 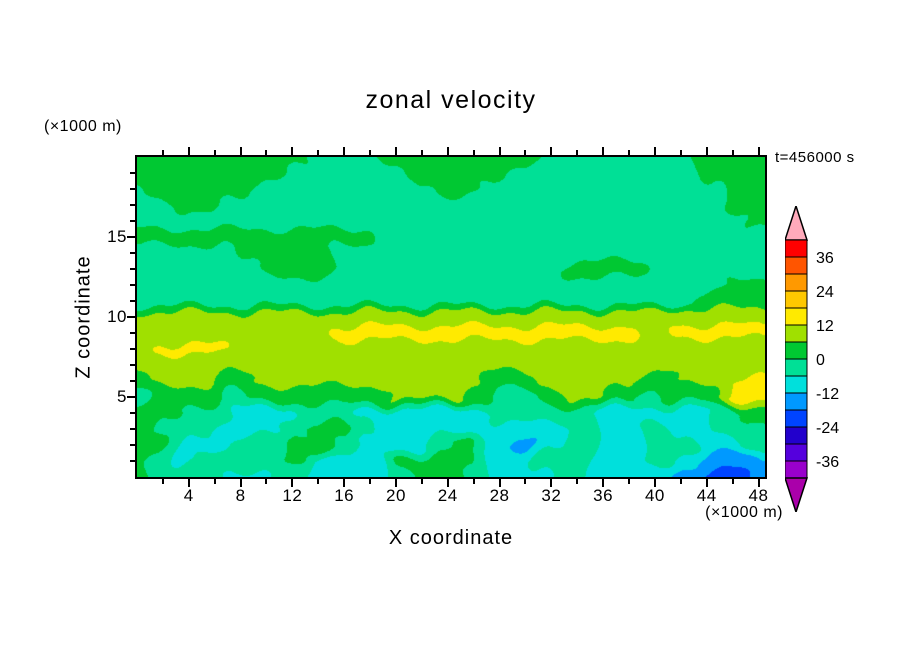 I want to click on time-label: t=456000 s, so click(x=815, y=157).